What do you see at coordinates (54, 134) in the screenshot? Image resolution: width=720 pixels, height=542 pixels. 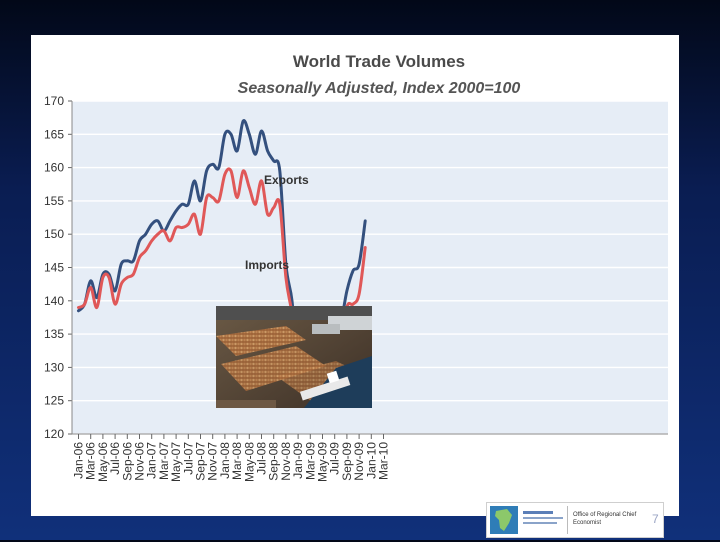 I see `y-tick-label: 165` at bounding box center [54, 134].